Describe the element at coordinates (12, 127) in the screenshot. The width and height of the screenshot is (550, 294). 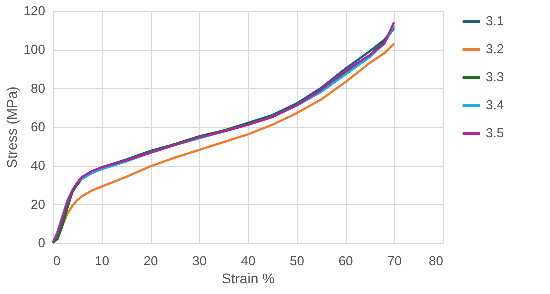
I see `y-axis-title: Stress (MPa)` at that location.